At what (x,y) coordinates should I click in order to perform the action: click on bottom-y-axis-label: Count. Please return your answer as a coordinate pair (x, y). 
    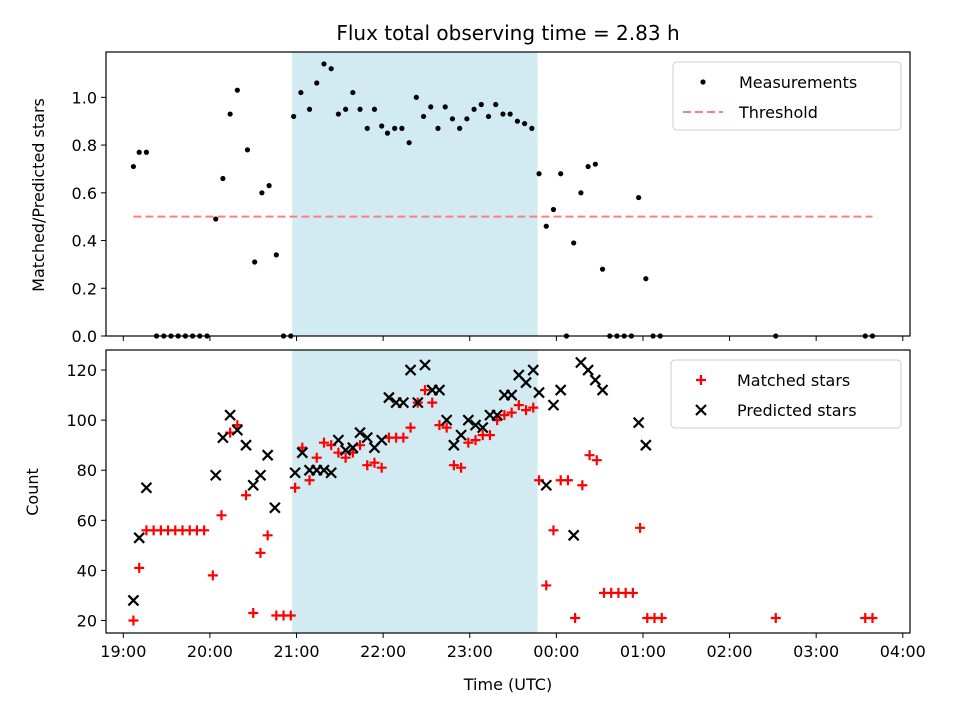
    Looking at the image, I should click on (32, 492).